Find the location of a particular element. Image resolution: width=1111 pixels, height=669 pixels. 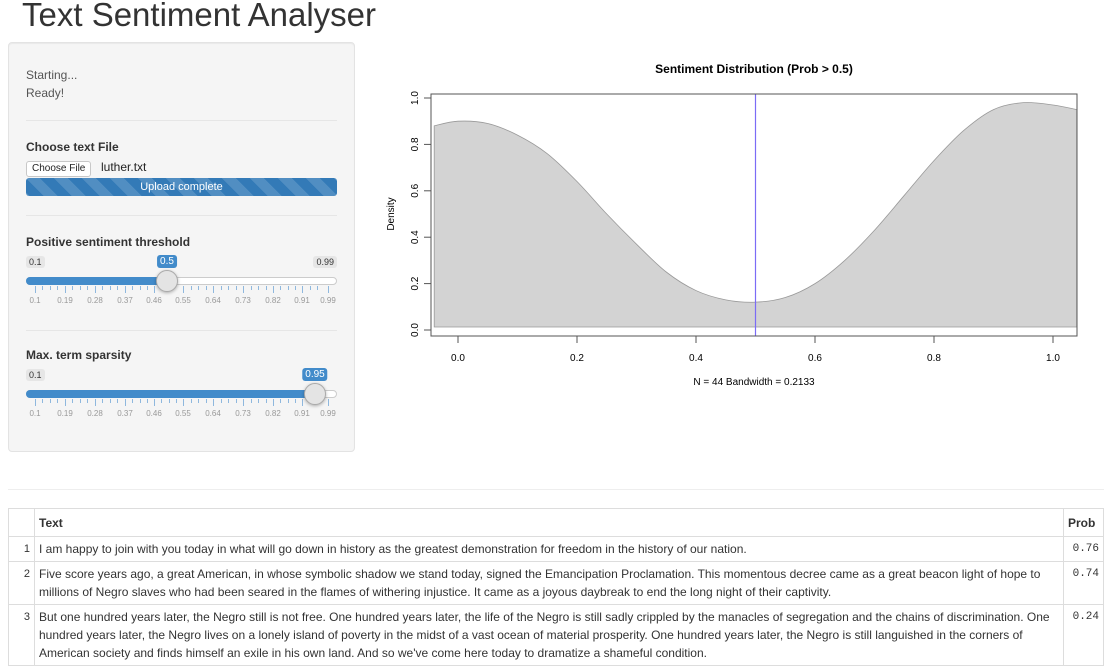

page-title: Text Sentiment Analyser is located at coordinates (199, 16).